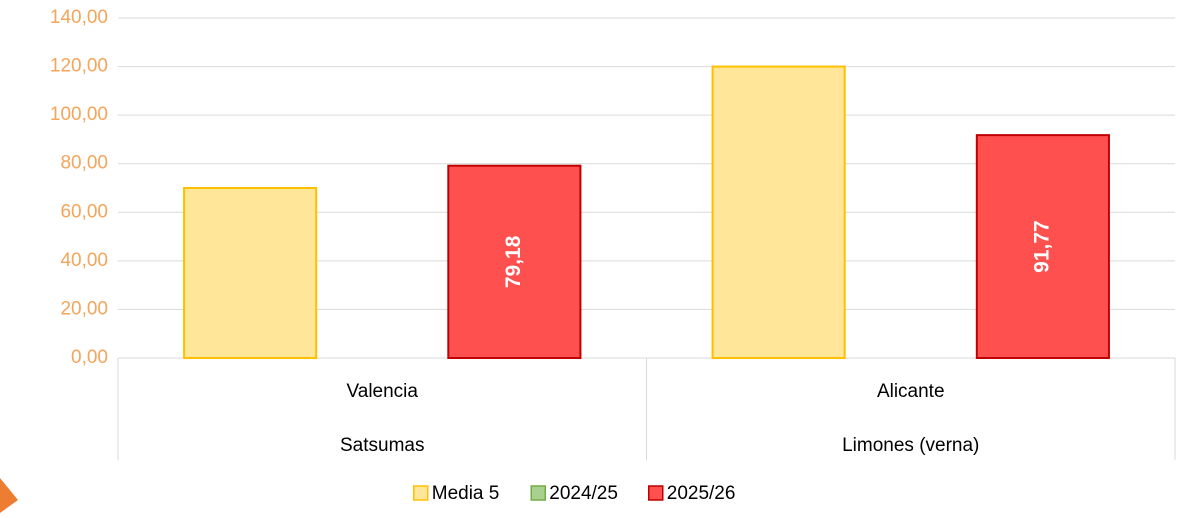 Image resolution: width=1183 pixels, height=518 pixels. I want to click on y-tick-label: 60,00, so click(84, 211).